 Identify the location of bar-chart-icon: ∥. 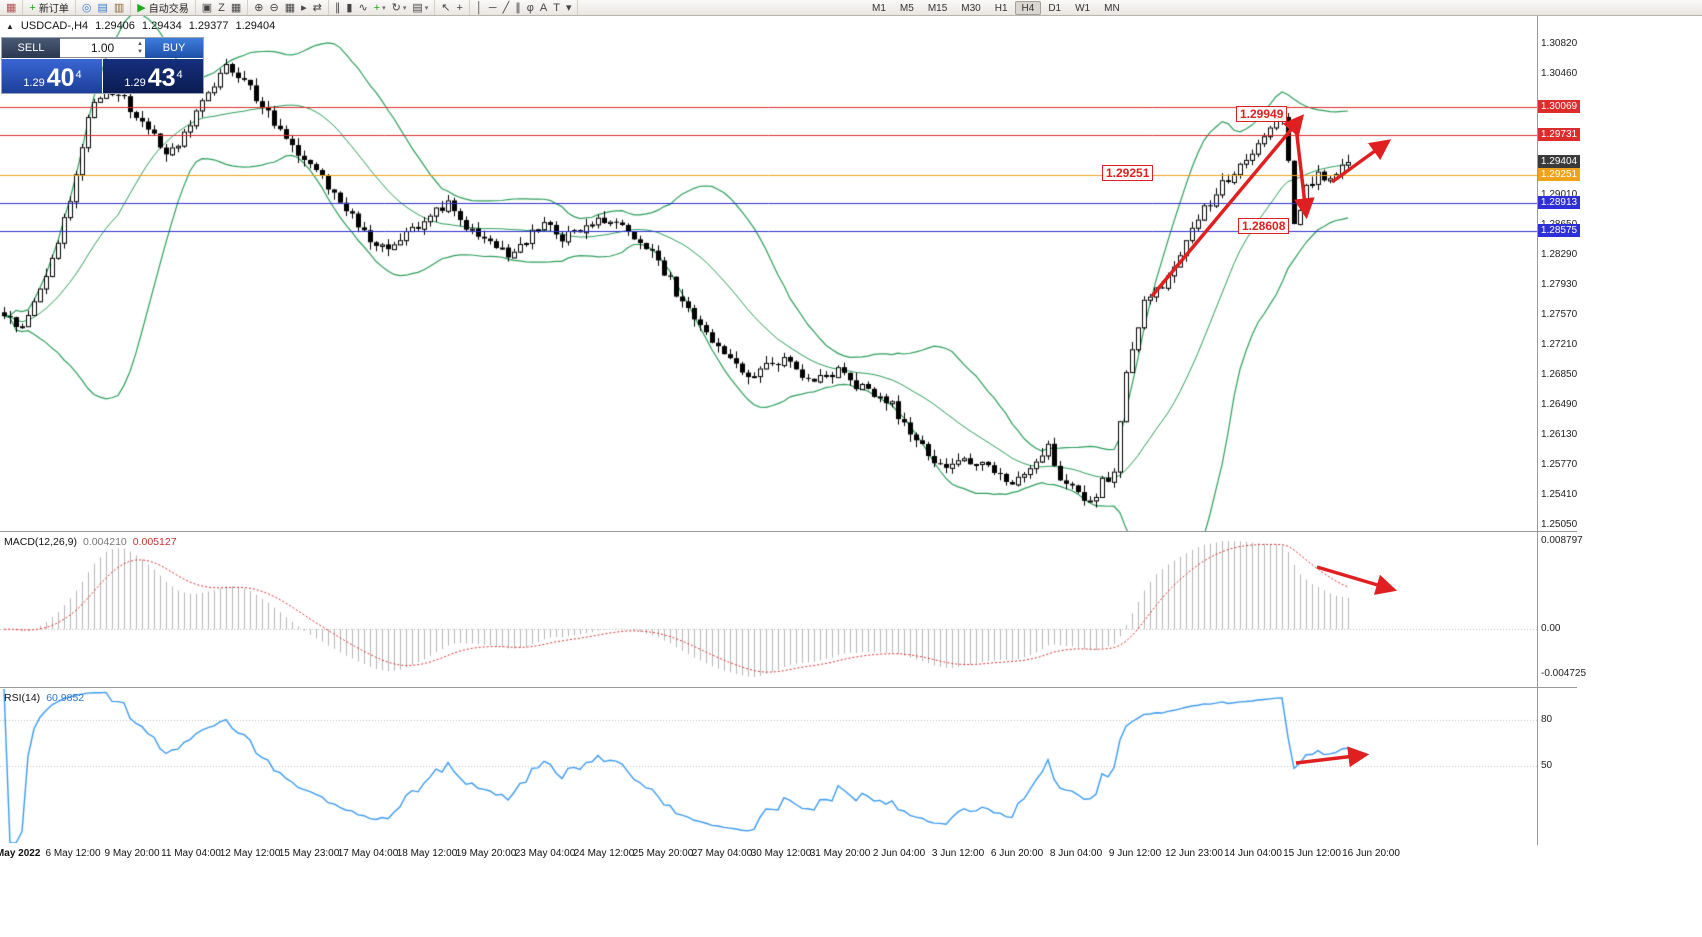
(338, 8).